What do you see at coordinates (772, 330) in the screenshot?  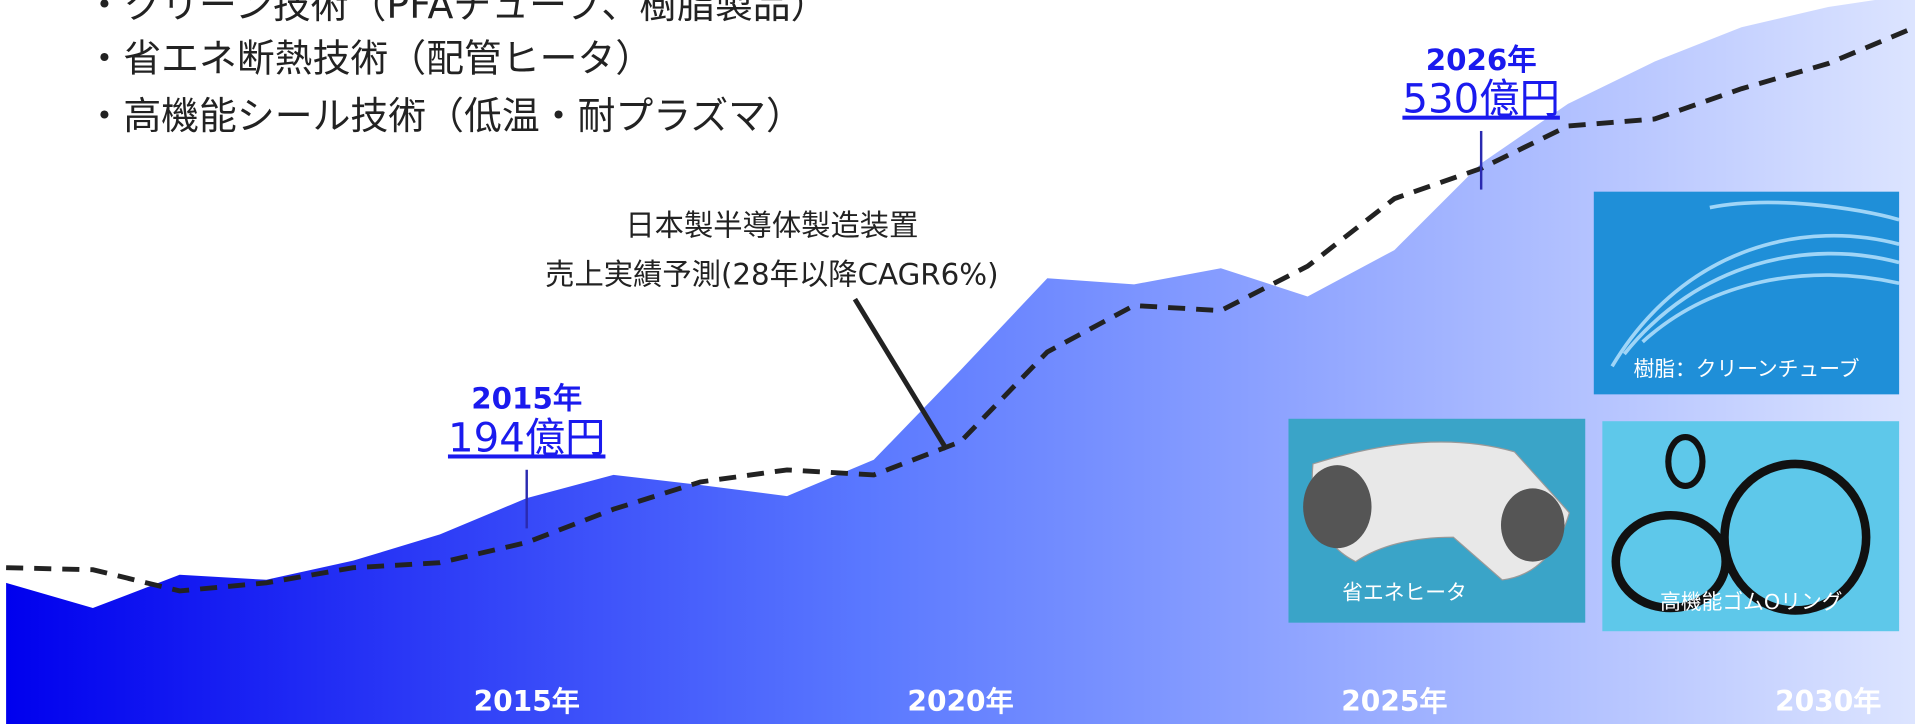 I see `annotation: 日本製半導体製造装置 売上実績予測(28年以降CAGR6%)` at bounding box center [772, 330].